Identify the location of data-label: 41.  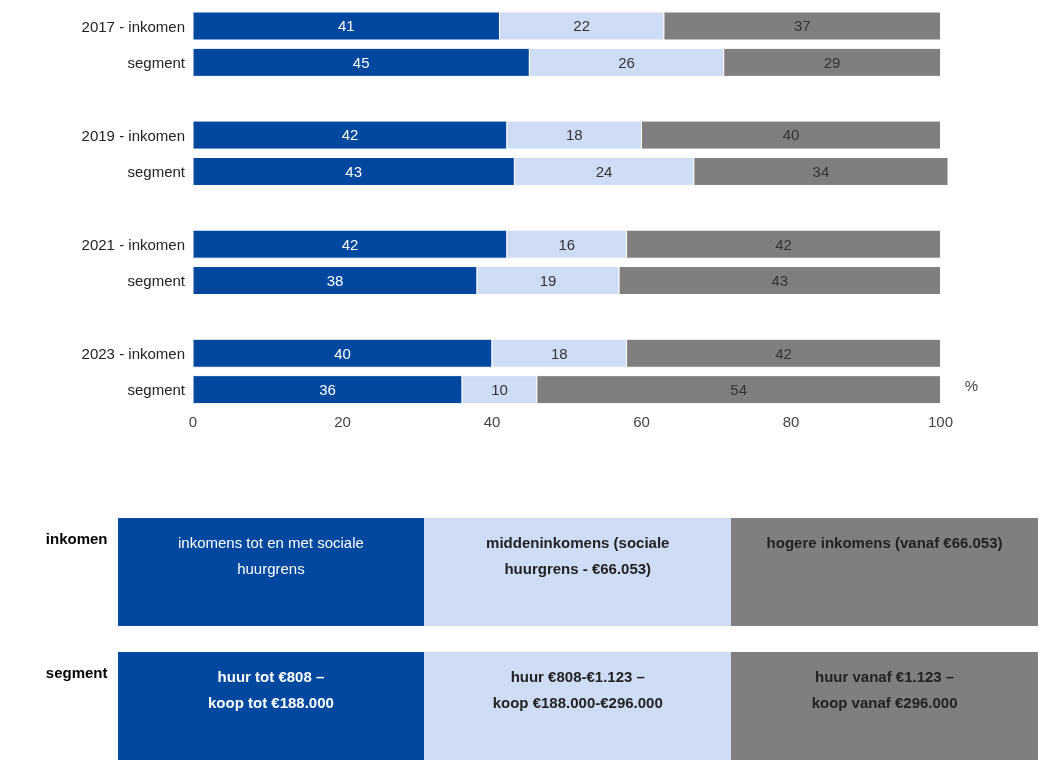
(346, 26).